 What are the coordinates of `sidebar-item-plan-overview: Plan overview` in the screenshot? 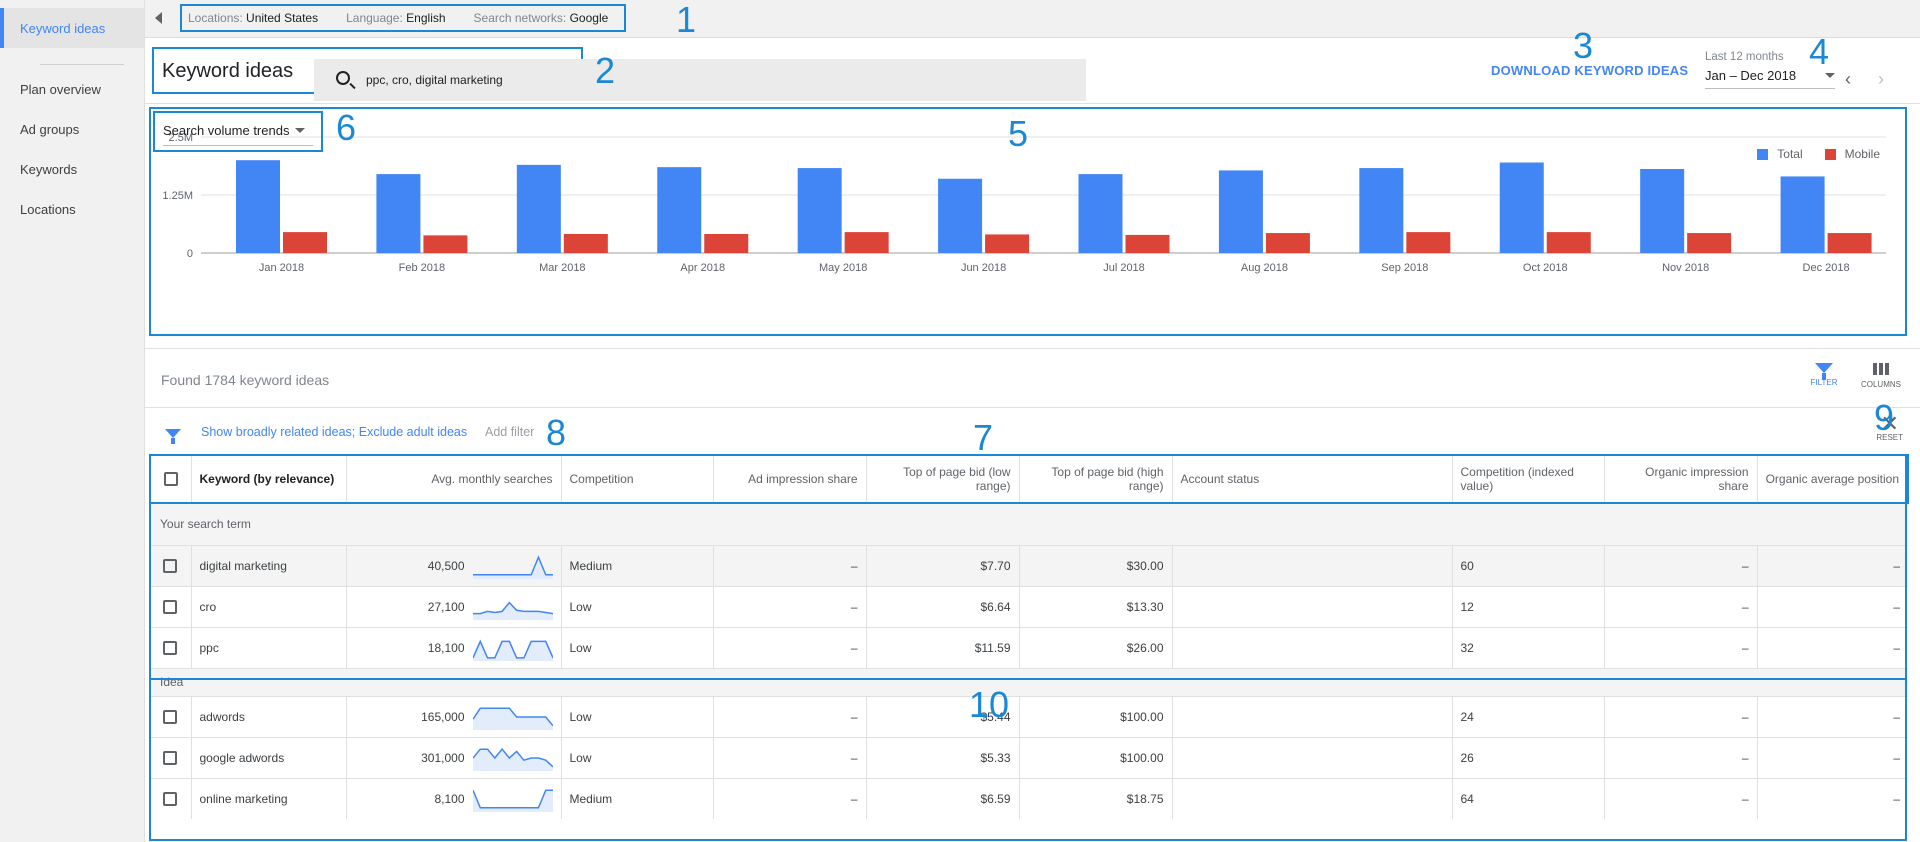 It's located at (60, 89).